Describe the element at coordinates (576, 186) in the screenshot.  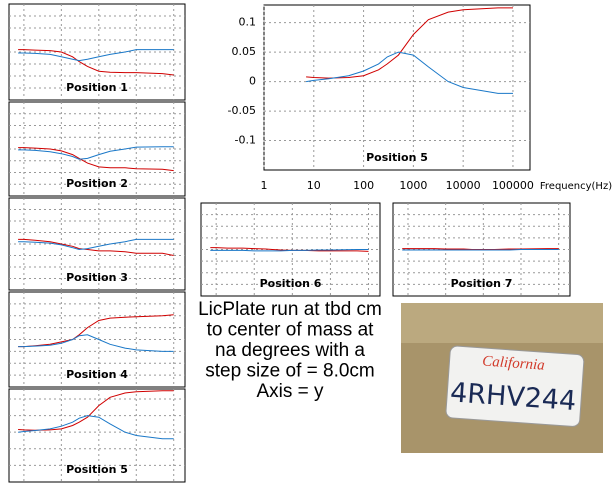
I see `x-axis-label: Frequency(Hz)` at that location.